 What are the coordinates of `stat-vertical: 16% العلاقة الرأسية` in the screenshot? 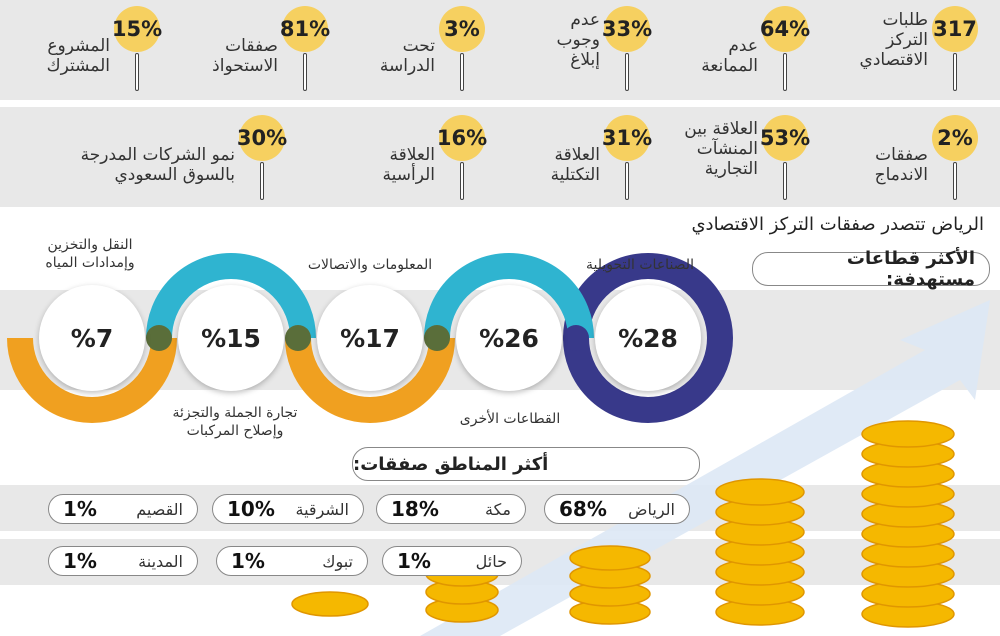 It's located at (426, 157).